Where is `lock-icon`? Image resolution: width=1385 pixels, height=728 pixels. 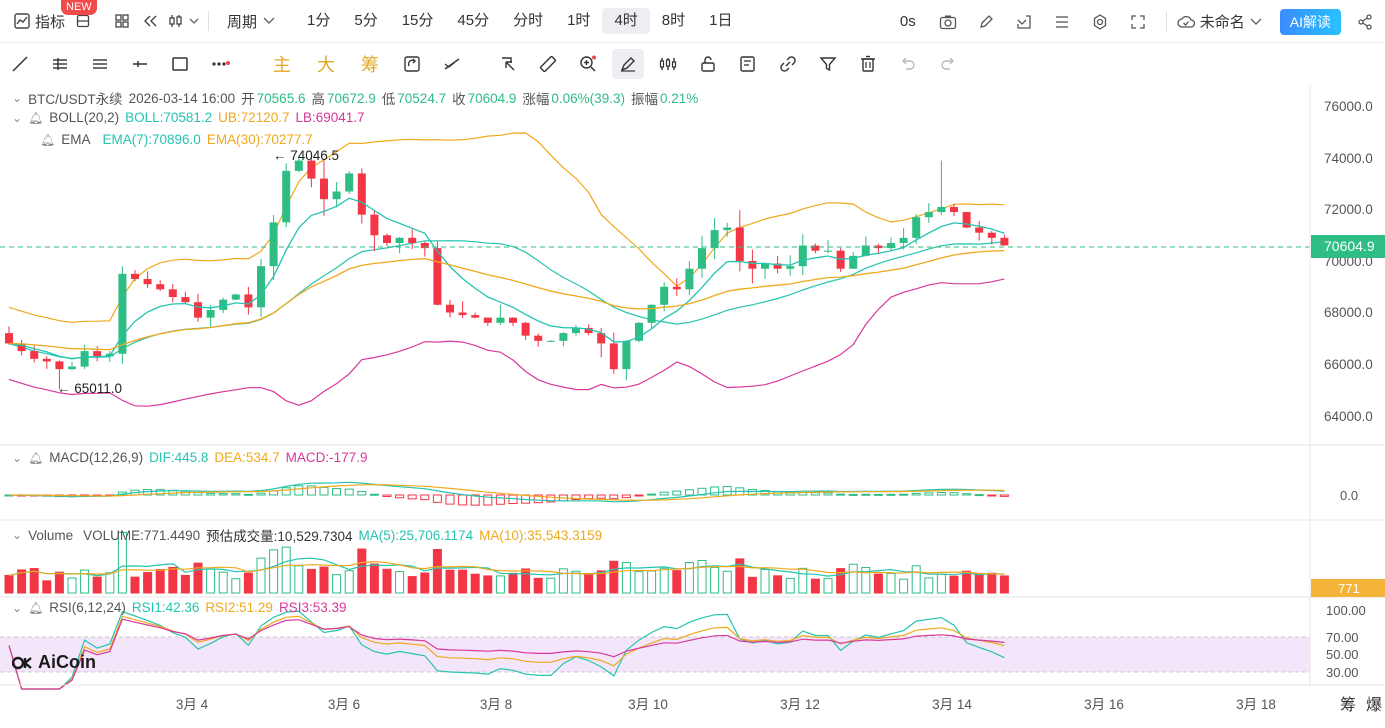
lock-icon is located at coordinates (708, 64).